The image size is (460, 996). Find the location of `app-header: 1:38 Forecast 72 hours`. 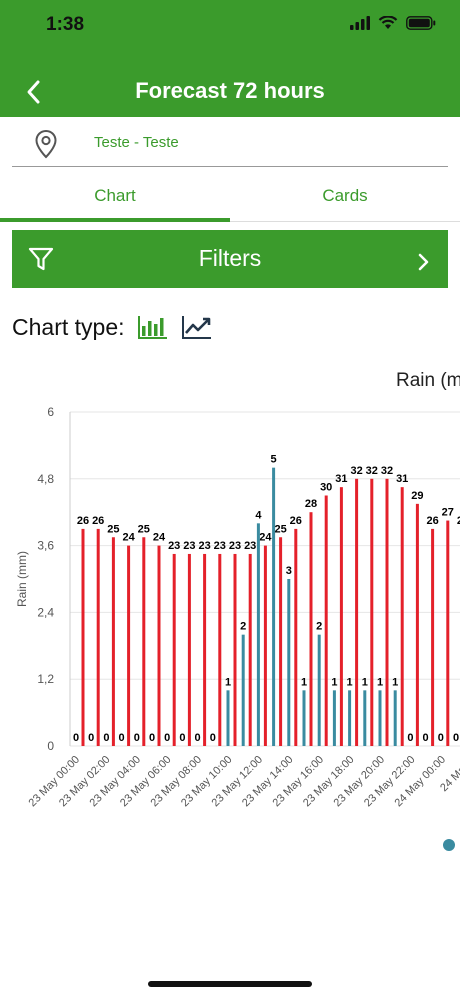

app-header: 1:38 Forecast 72 hours is located at coordinates (230, 58).